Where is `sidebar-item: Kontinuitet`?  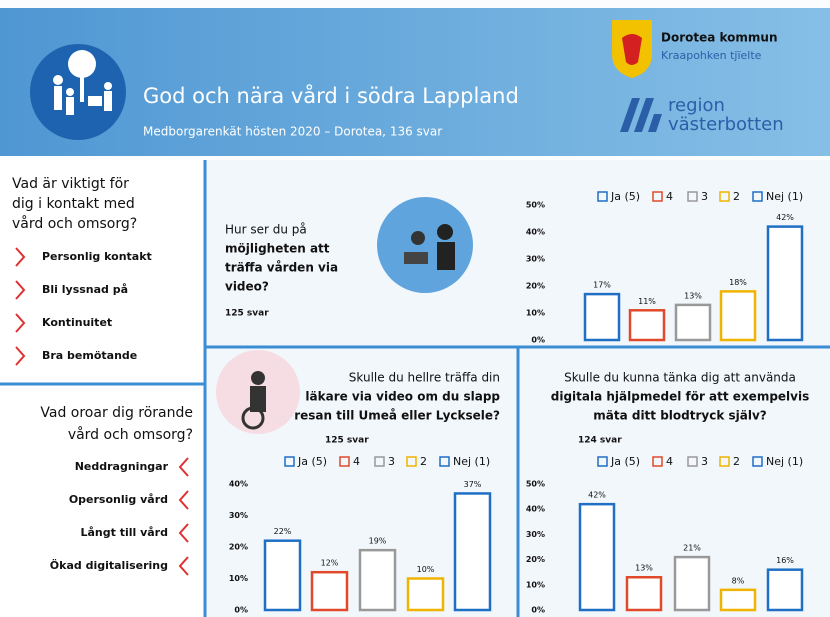 sidebar-item: Kontinuitet is located at coordinates (77, 322).